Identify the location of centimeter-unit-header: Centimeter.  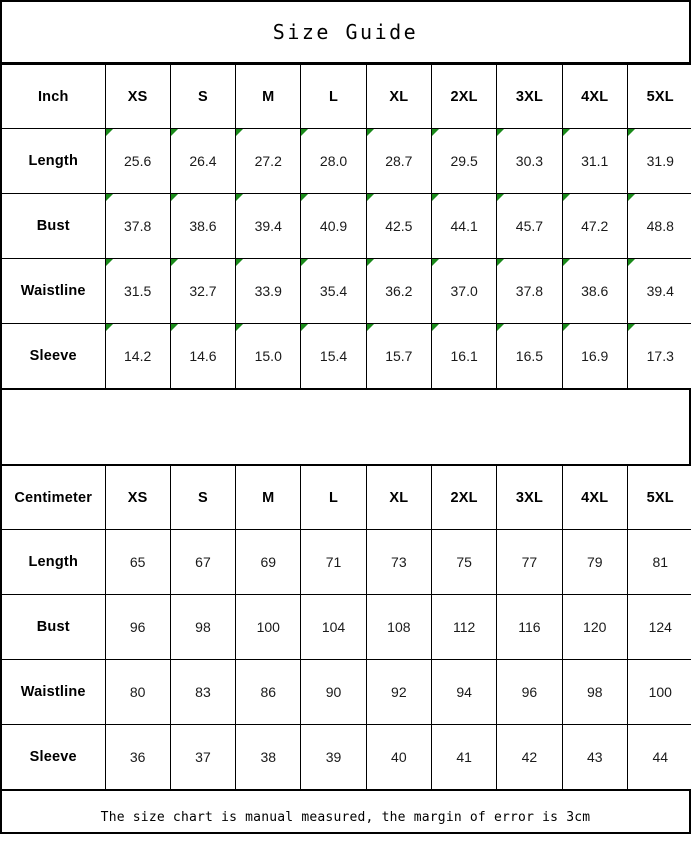
(54, 497).